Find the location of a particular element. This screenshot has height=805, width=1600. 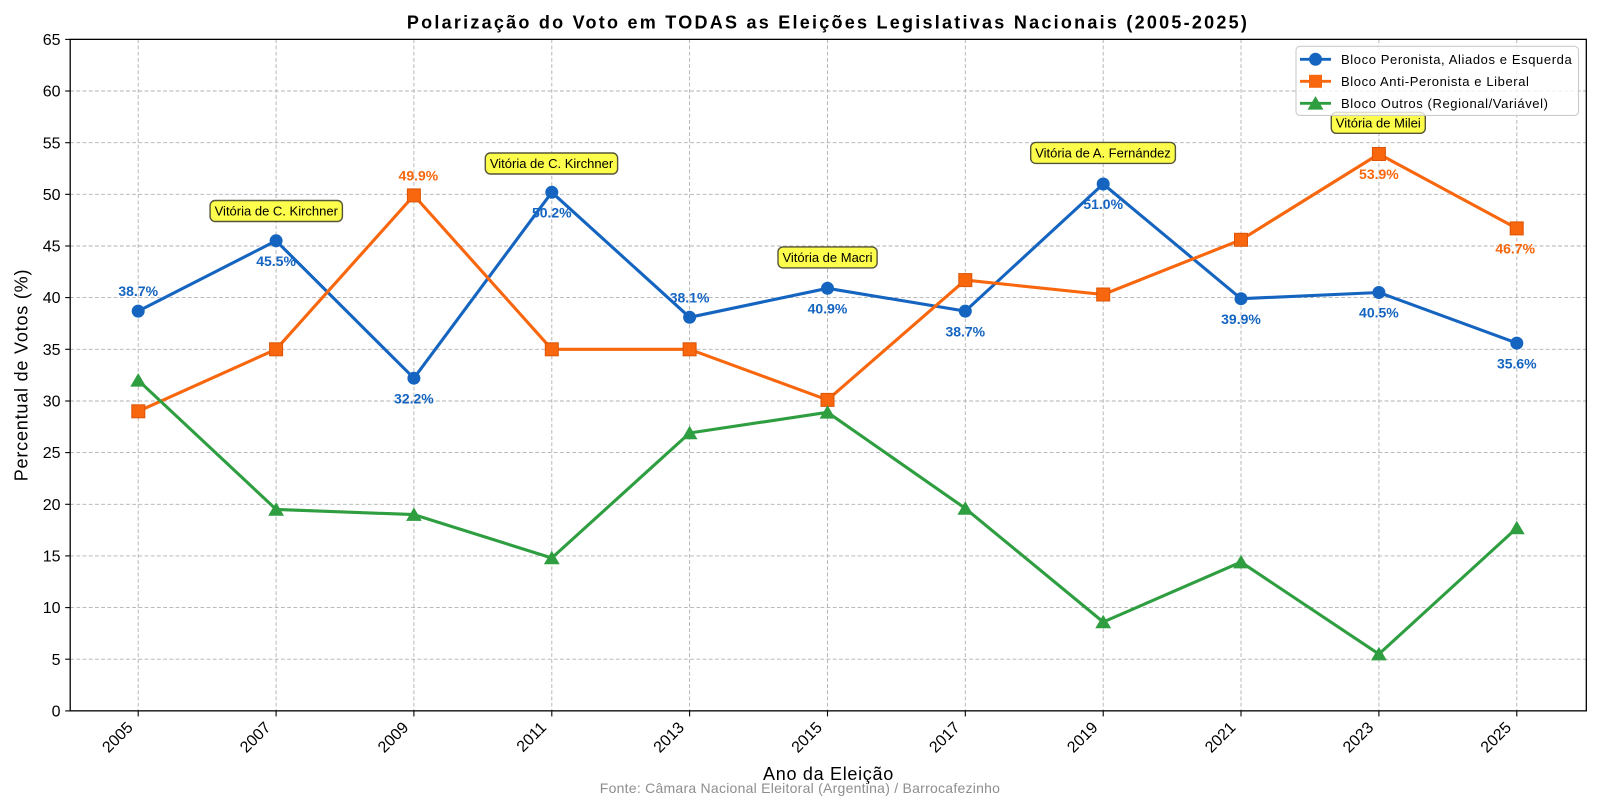

svg-text: 5 is located at coordinates (56, 660).